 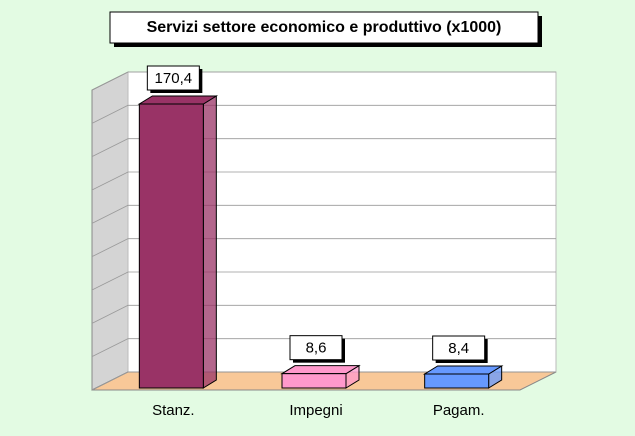 I want to click on x-tick-label: Pagam., so click(x=459, y=410).